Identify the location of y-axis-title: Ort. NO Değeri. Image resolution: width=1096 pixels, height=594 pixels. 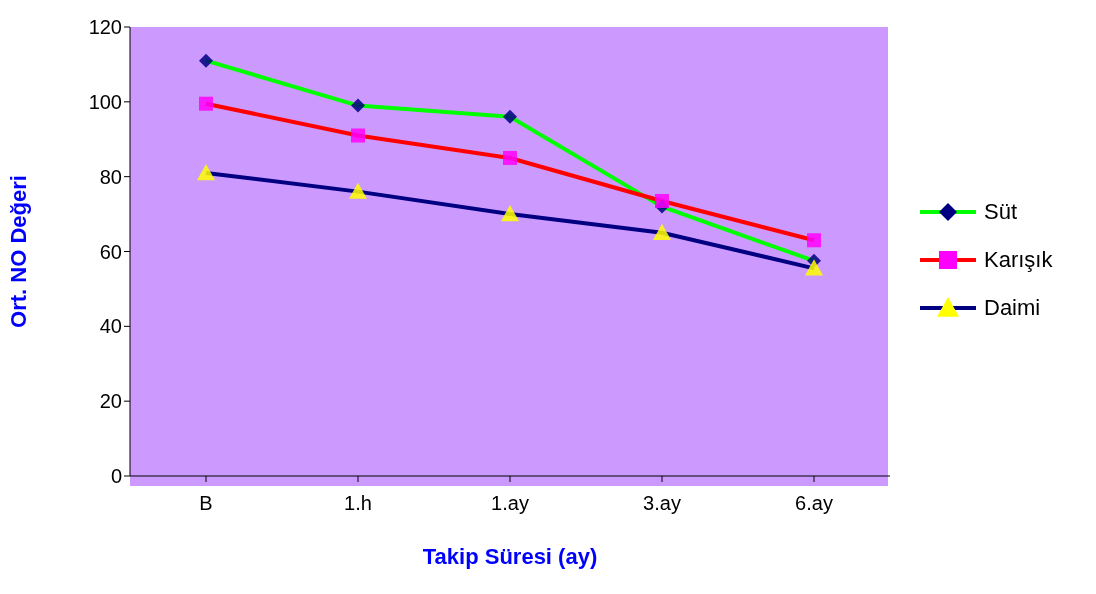
(18, 251).